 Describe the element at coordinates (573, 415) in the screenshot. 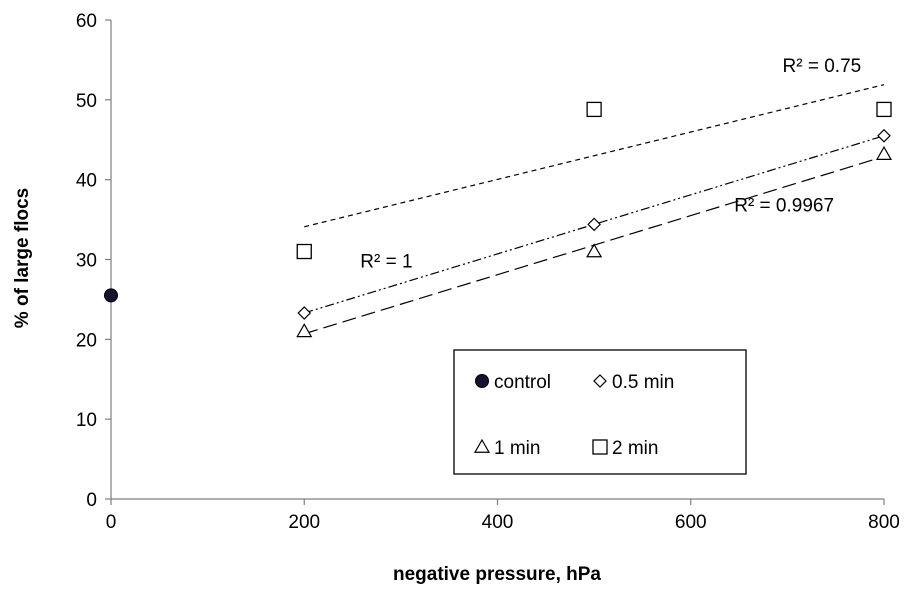

I see `legend-items: control 0.5 min 1 min 2 min` at that location.